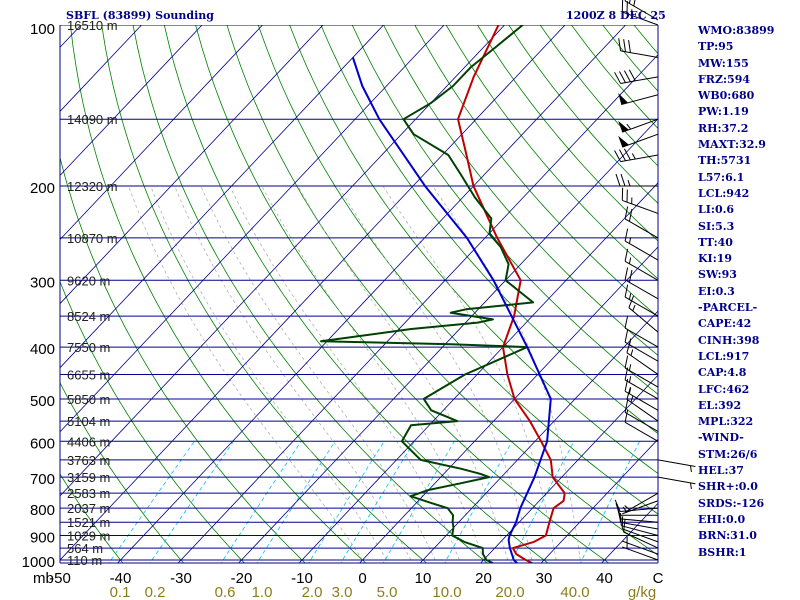 The height and width of the screenshot is (600, 800). What do you see at coordinates (536, 171) in the screenshot?
I see `dry-adiabat` at bounding box center [536, 171].